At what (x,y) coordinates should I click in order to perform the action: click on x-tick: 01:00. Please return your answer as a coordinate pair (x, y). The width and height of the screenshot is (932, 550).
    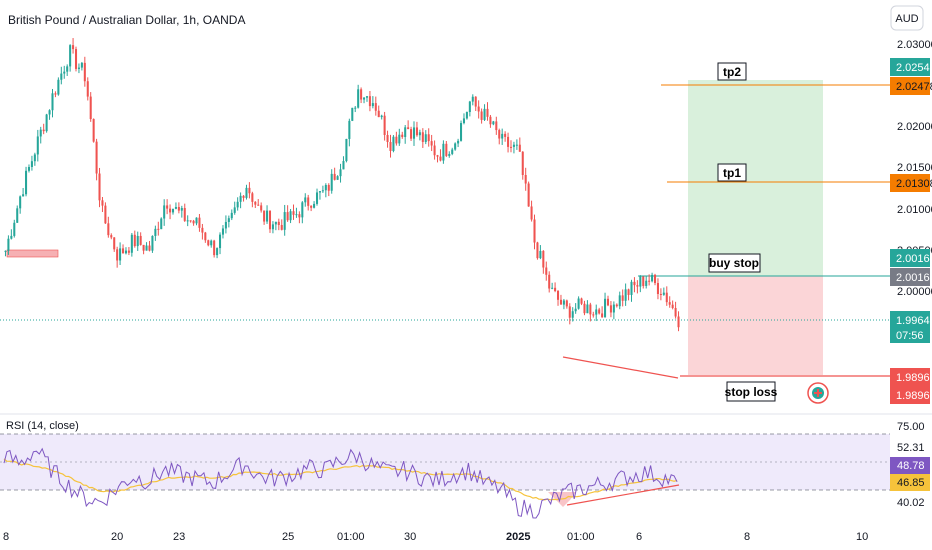
    Looking at the image, I should click on (581, 537).